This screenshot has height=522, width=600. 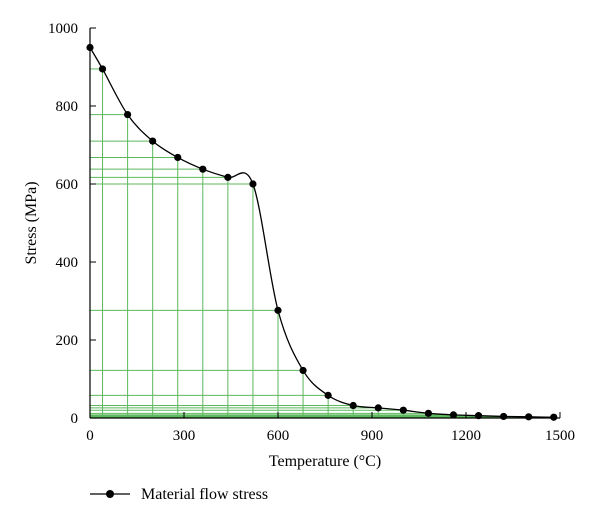 I want to click on y-tick-label: 600, so click(x=67, y=185).